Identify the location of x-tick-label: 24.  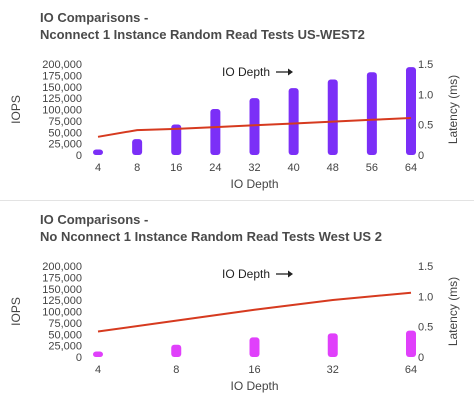
(215, 168).